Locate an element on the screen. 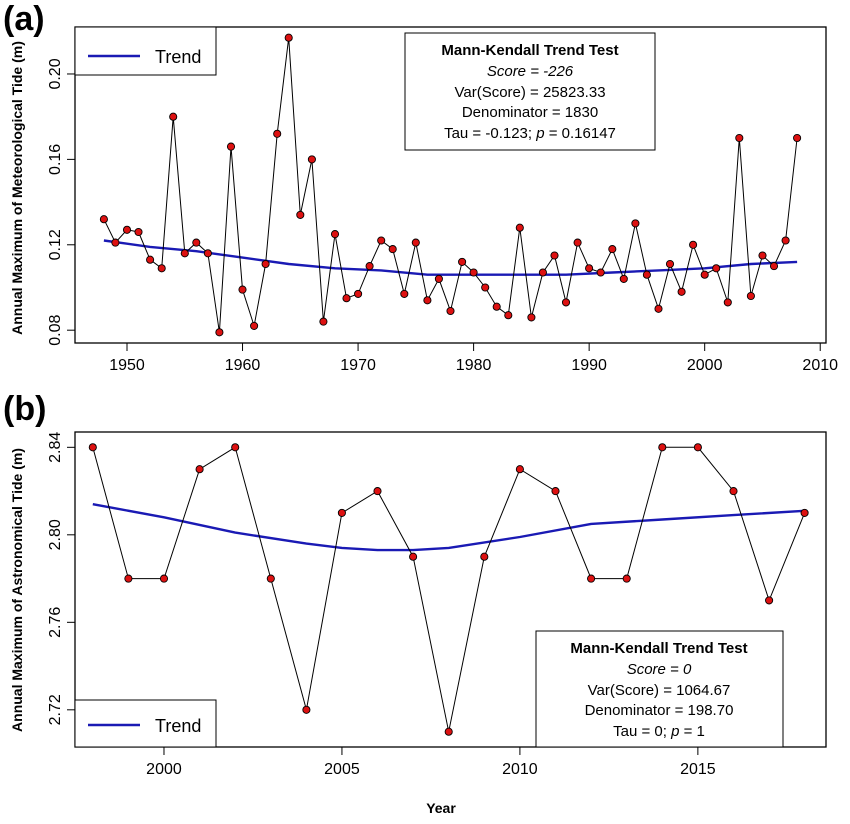  panel-b-trend-line is located at coordinates (448, 527).